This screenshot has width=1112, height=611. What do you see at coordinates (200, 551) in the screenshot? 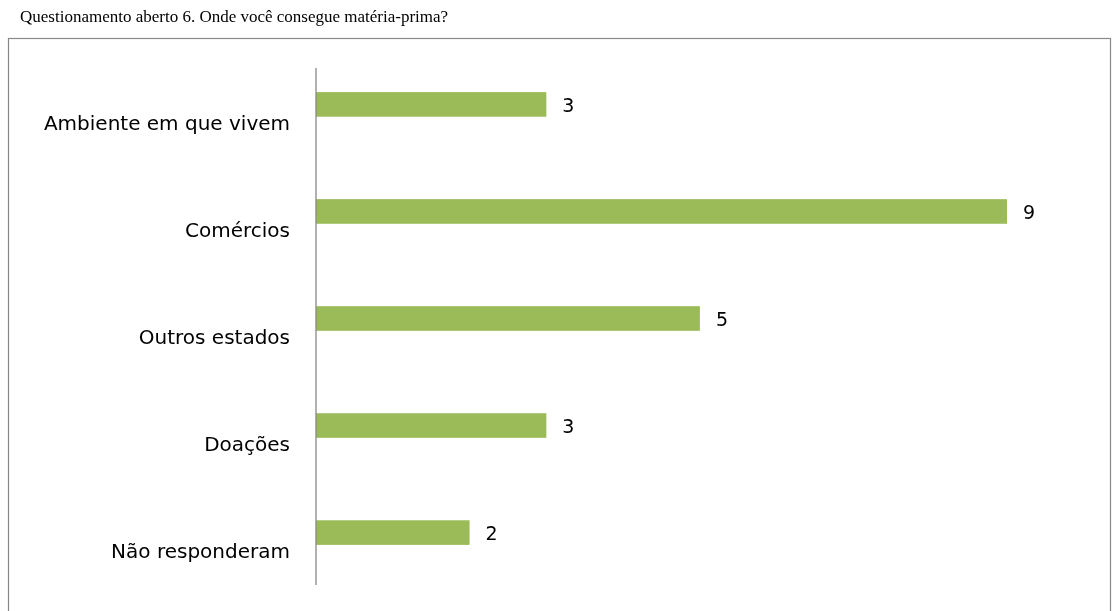
I see `y-tick-label: Não responderam` at bounding box center [200, 551].